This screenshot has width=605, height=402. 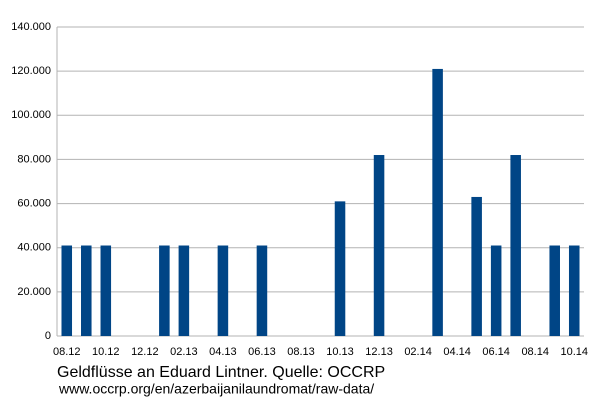 I want to click on y-tick-label: 80.000, so click(x=34, y=159).